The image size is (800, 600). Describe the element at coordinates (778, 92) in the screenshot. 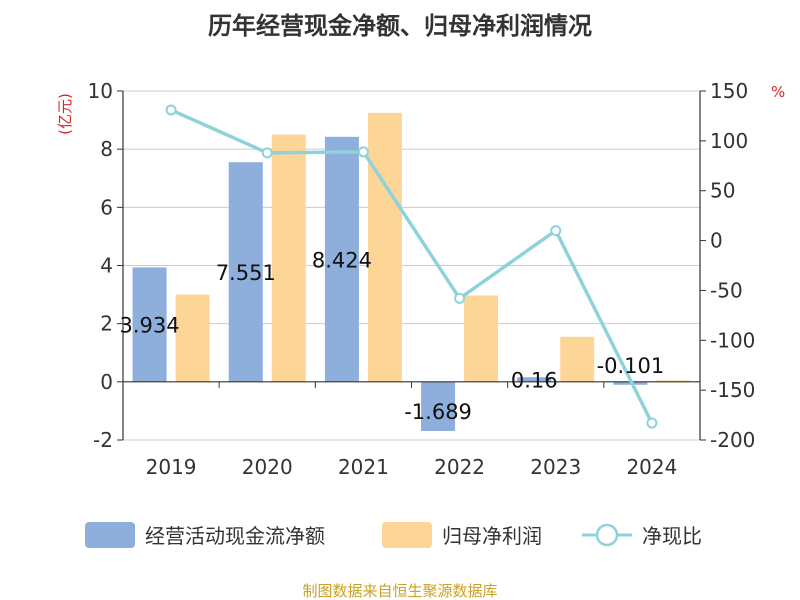

I see `right-axis-unit: %` at that location.